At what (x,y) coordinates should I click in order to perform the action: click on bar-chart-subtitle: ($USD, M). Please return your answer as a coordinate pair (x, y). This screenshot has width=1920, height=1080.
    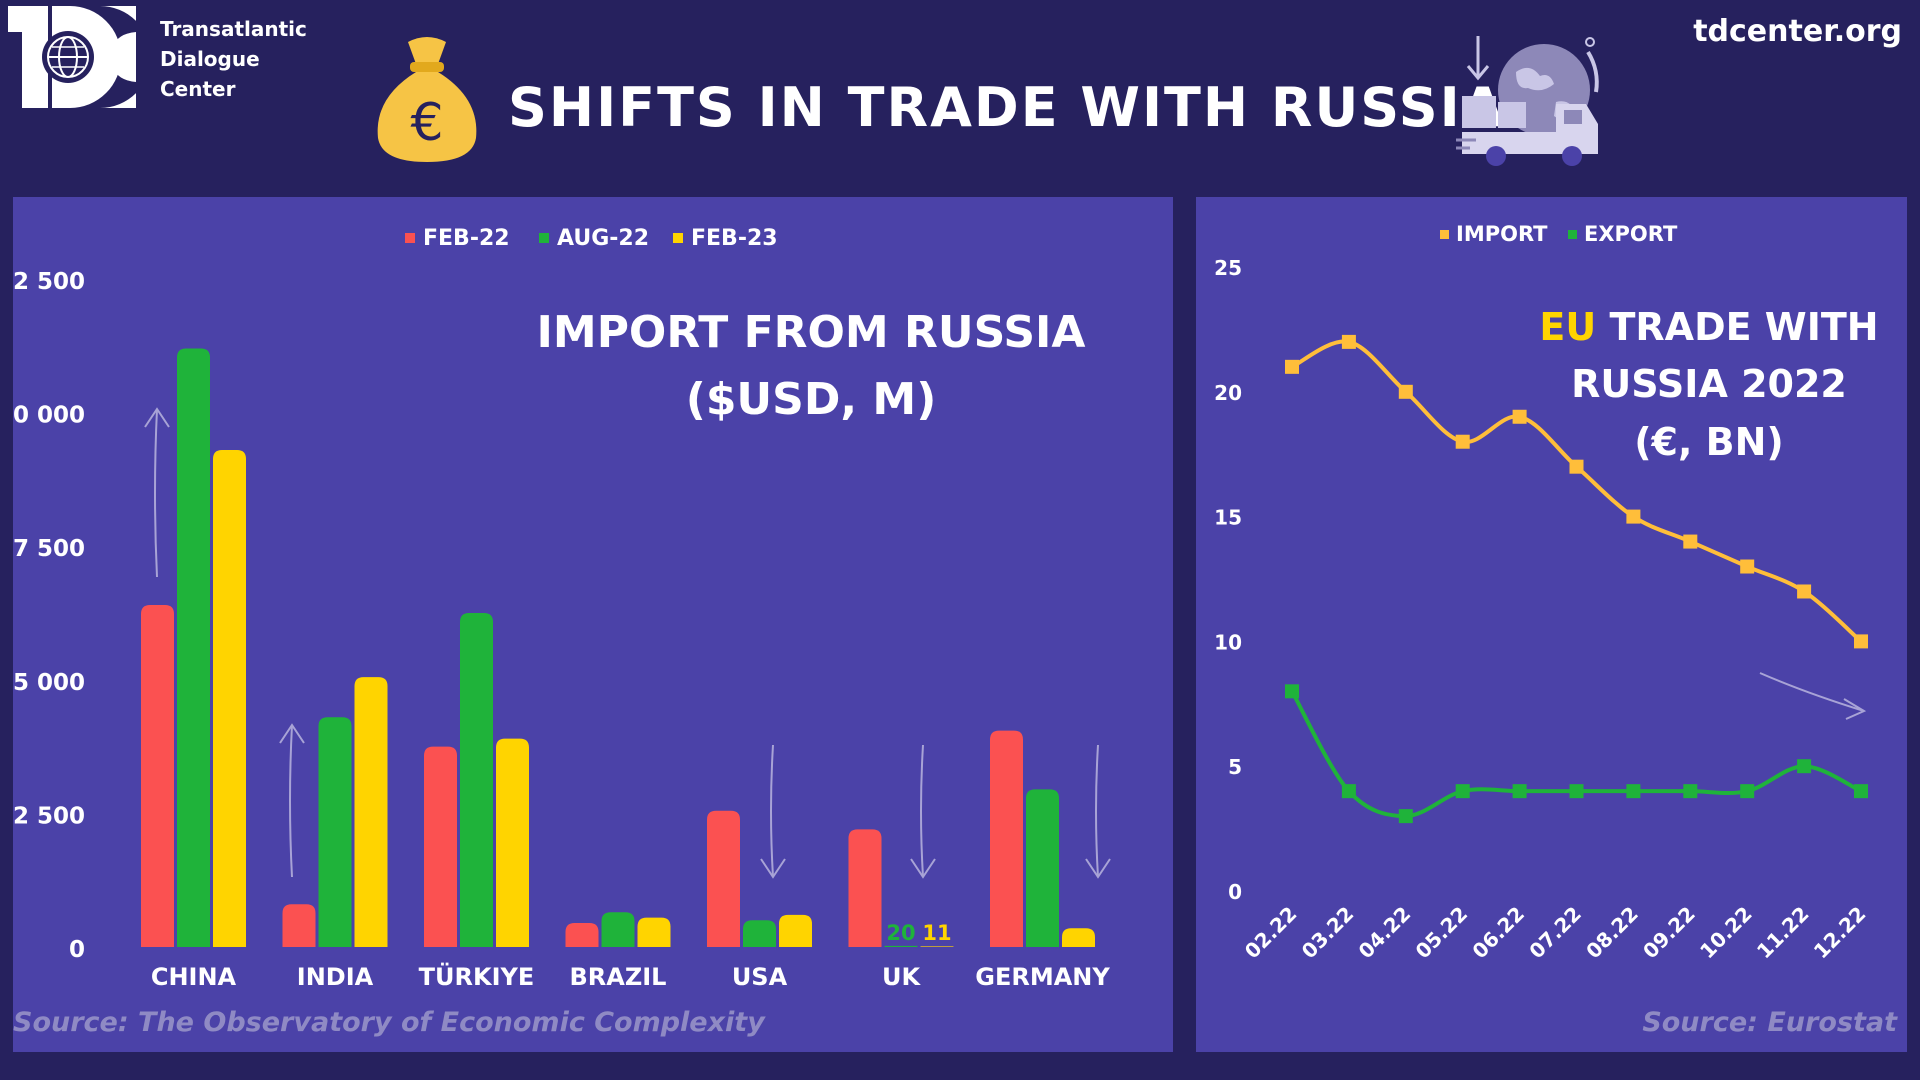
    Looking at the image, I should click on (811, 399).